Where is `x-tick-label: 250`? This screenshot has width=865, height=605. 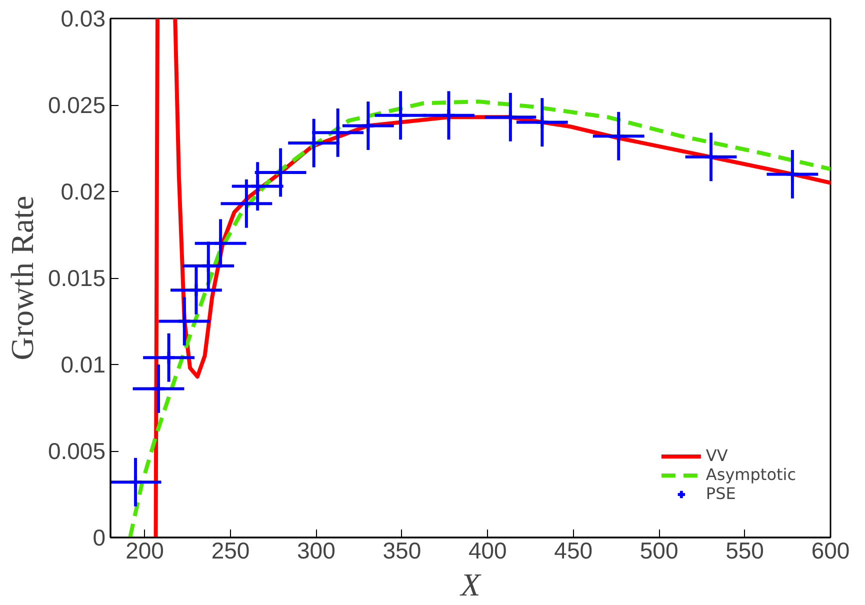 x-tick-label: 250 is located at coordinates (230, 551).